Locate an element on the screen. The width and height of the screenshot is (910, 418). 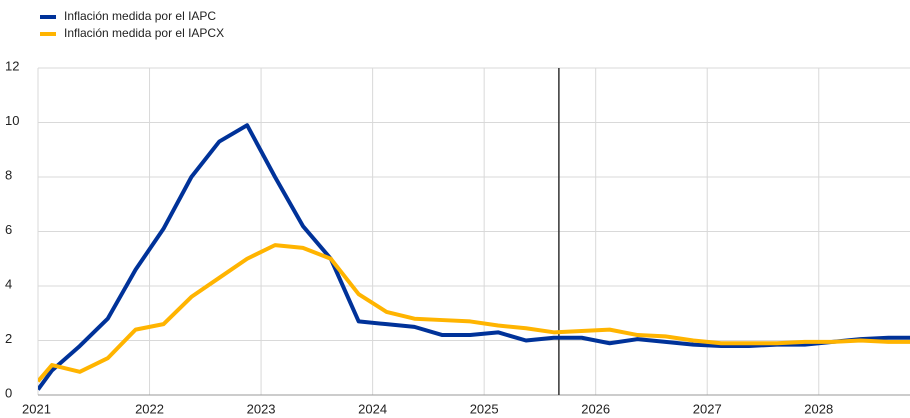
legend-label: Inflación medida por el IAPC is located at coordinates (140, 16).